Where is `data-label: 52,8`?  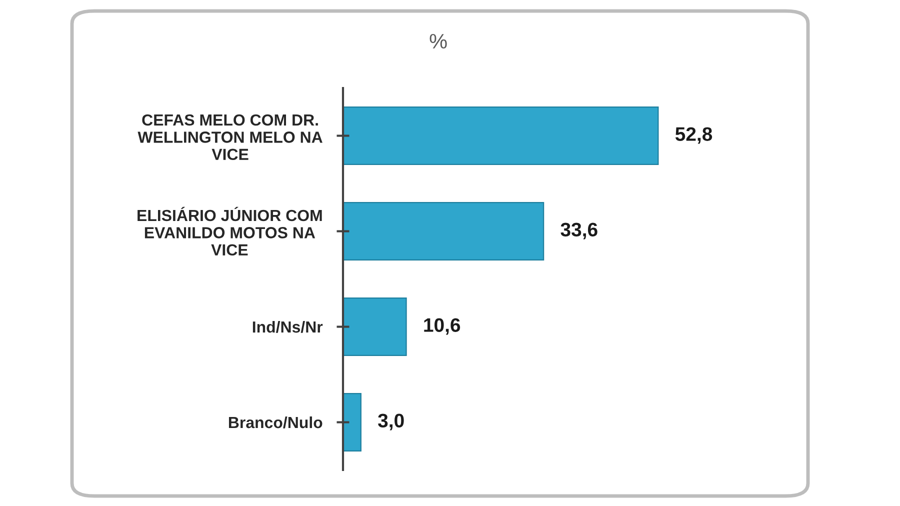 data-label: 52,8 is located at coordinates (693, 135).